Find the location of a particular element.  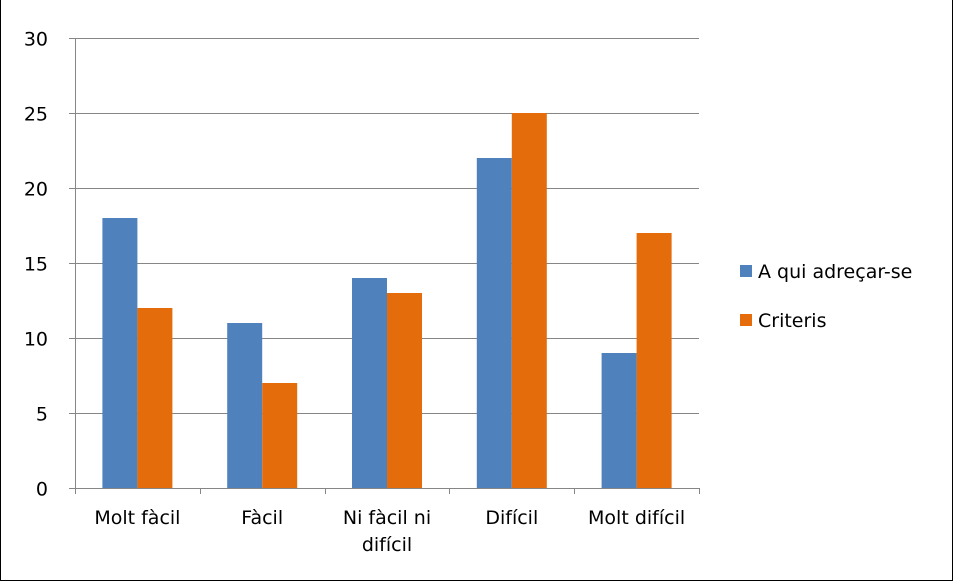

y-tick-label: 15 is located at coordinates (36, 265).